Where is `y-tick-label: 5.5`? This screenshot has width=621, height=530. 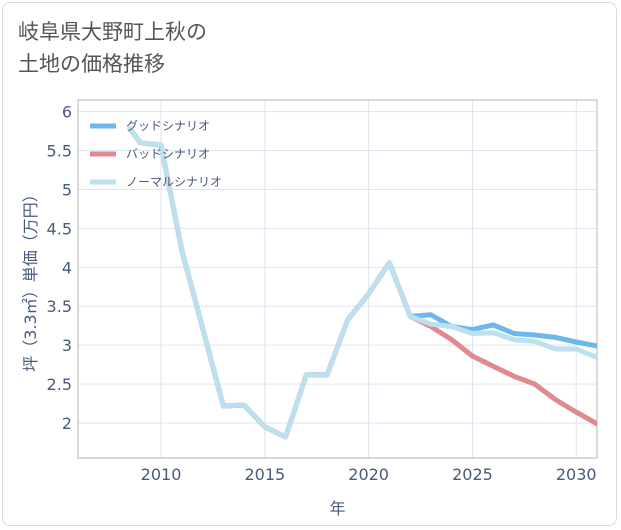 y-tick-label: 5.5 is located at coordinates (59, 151).